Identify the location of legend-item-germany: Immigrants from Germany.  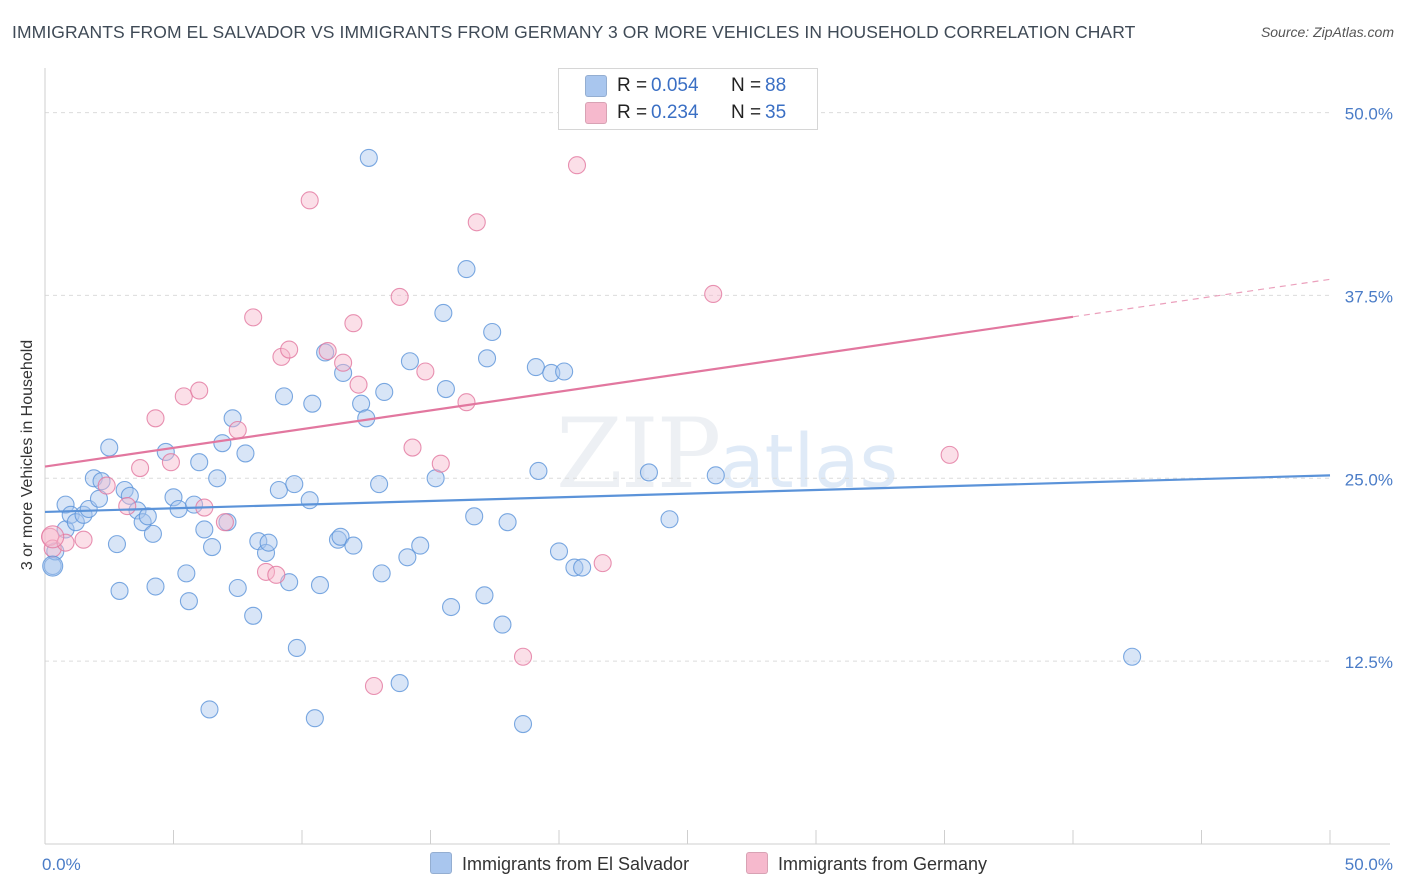
(866, 864).